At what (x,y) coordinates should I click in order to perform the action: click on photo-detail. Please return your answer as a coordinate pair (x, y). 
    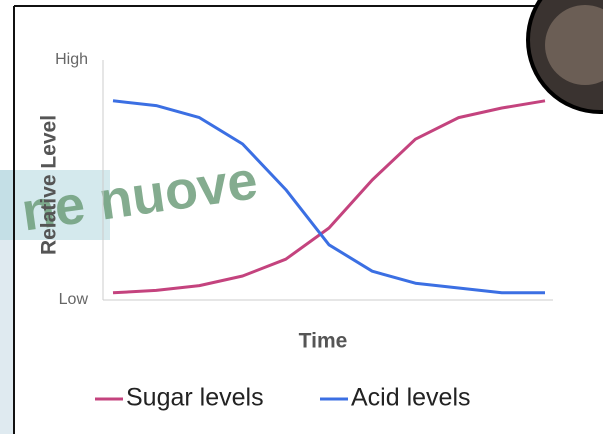
    Looking at the image, I should click on (574, 45).